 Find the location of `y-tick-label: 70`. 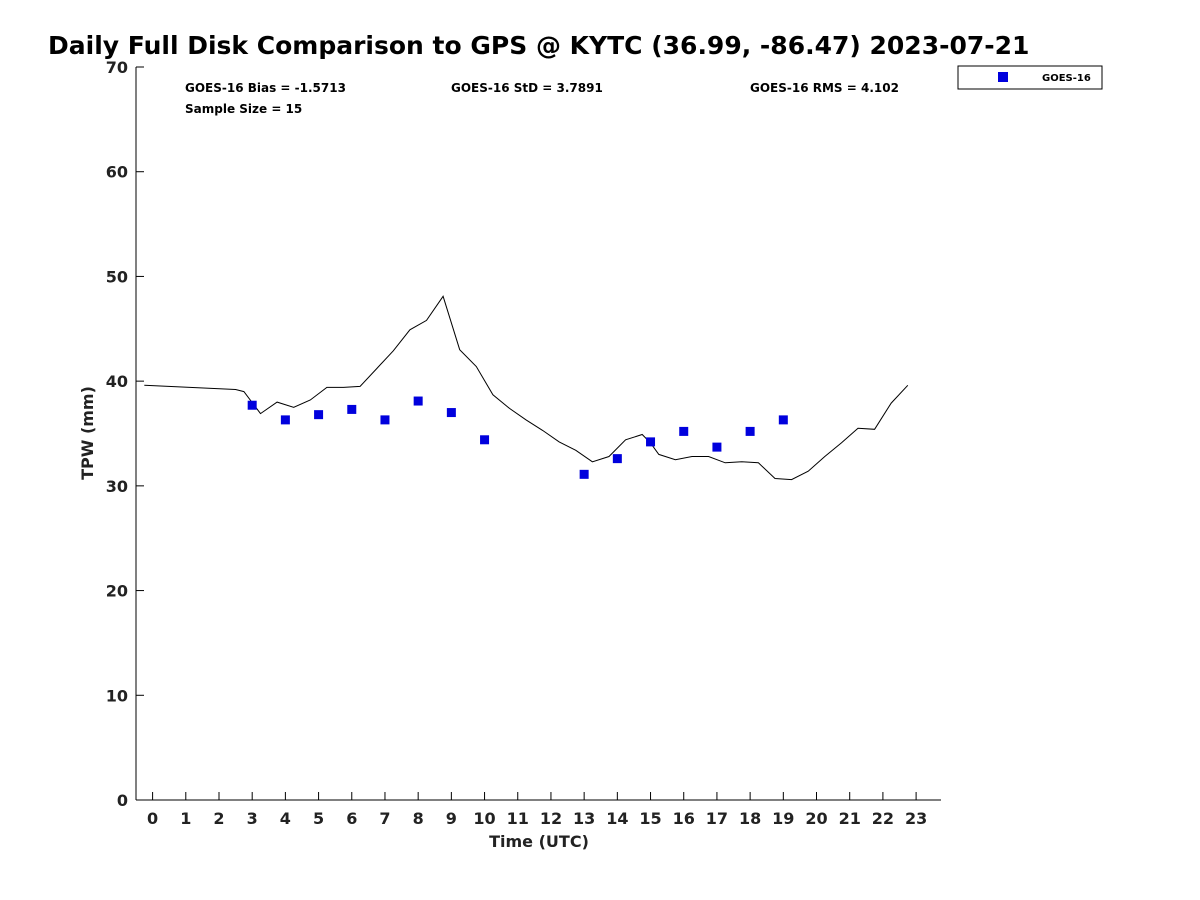

y-tick-label: 70 is located at coordinates (117, 67).